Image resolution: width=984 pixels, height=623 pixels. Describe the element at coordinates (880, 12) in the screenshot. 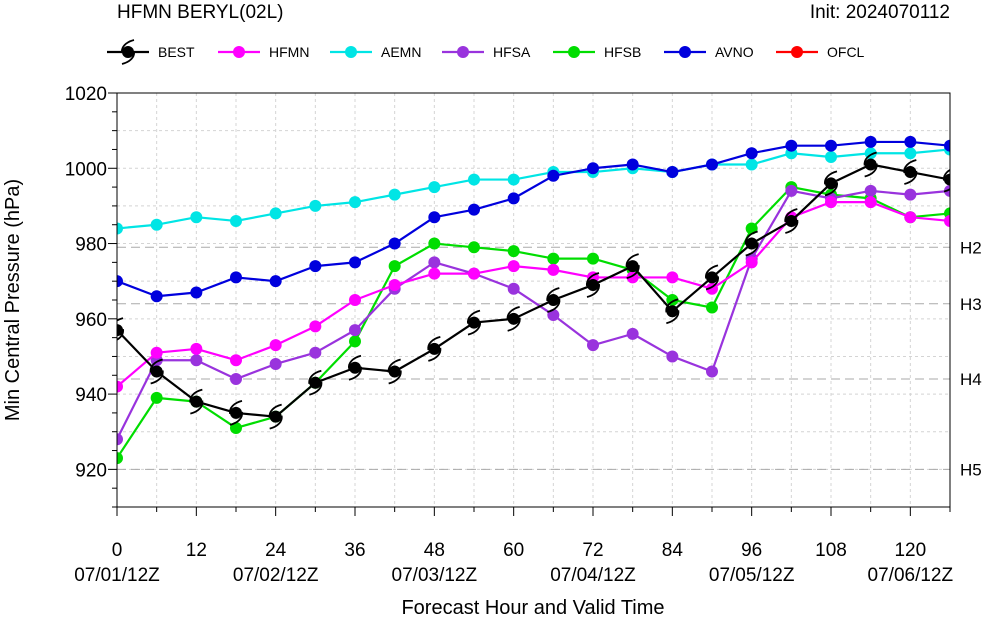

I see `init-label: Init: 2024070112` at that location.